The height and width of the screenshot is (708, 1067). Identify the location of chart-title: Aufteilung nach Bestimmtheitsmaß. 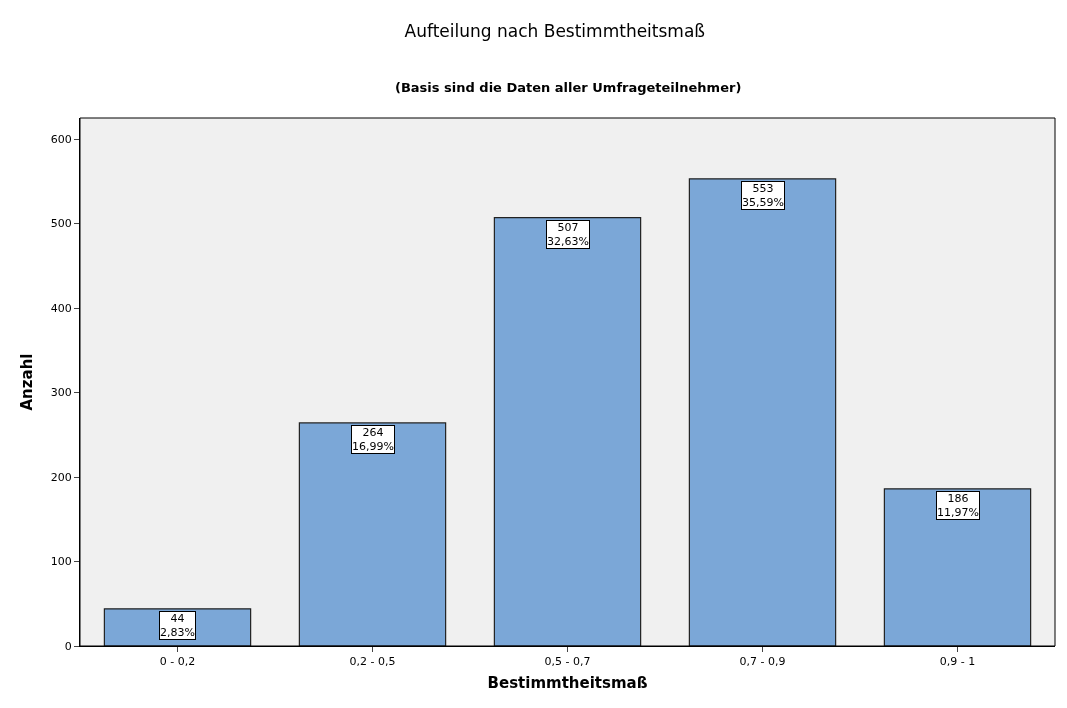
(555, 30).